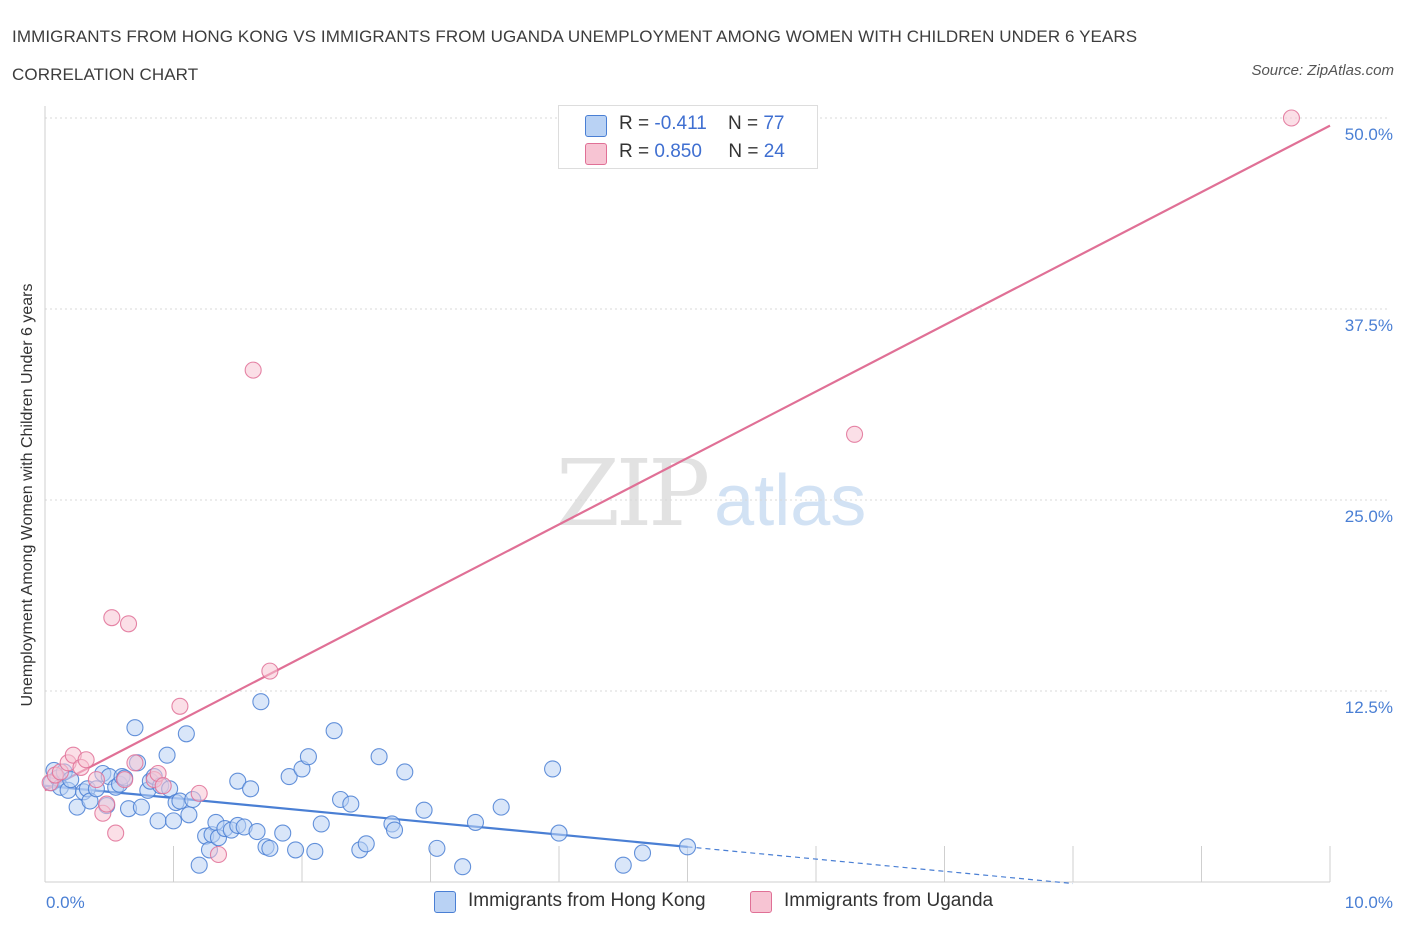 Image resolution: width=1406 pixels, height=930 pixels. What do you see at coordinates (774, 123) in the screenshot?
I see `n-value-hong-kong: 77` at bounding box center [774, 123].